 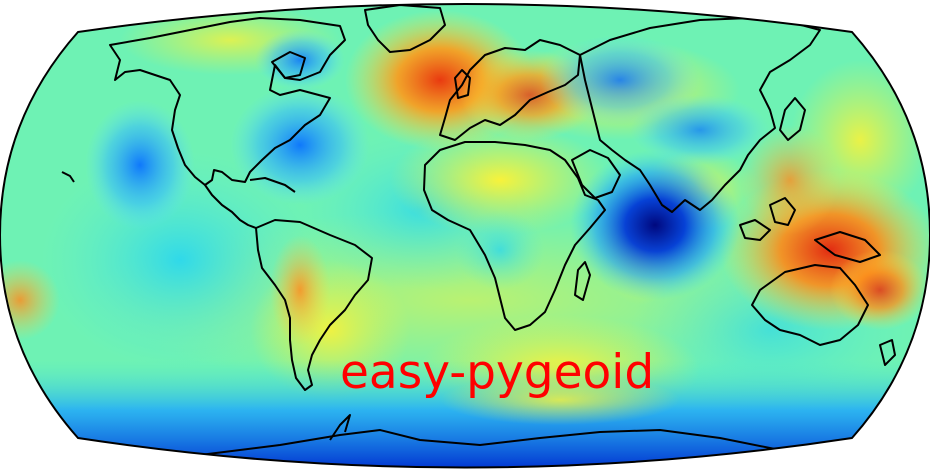 I want to click on africa-outline, so click(x=514, y=236).